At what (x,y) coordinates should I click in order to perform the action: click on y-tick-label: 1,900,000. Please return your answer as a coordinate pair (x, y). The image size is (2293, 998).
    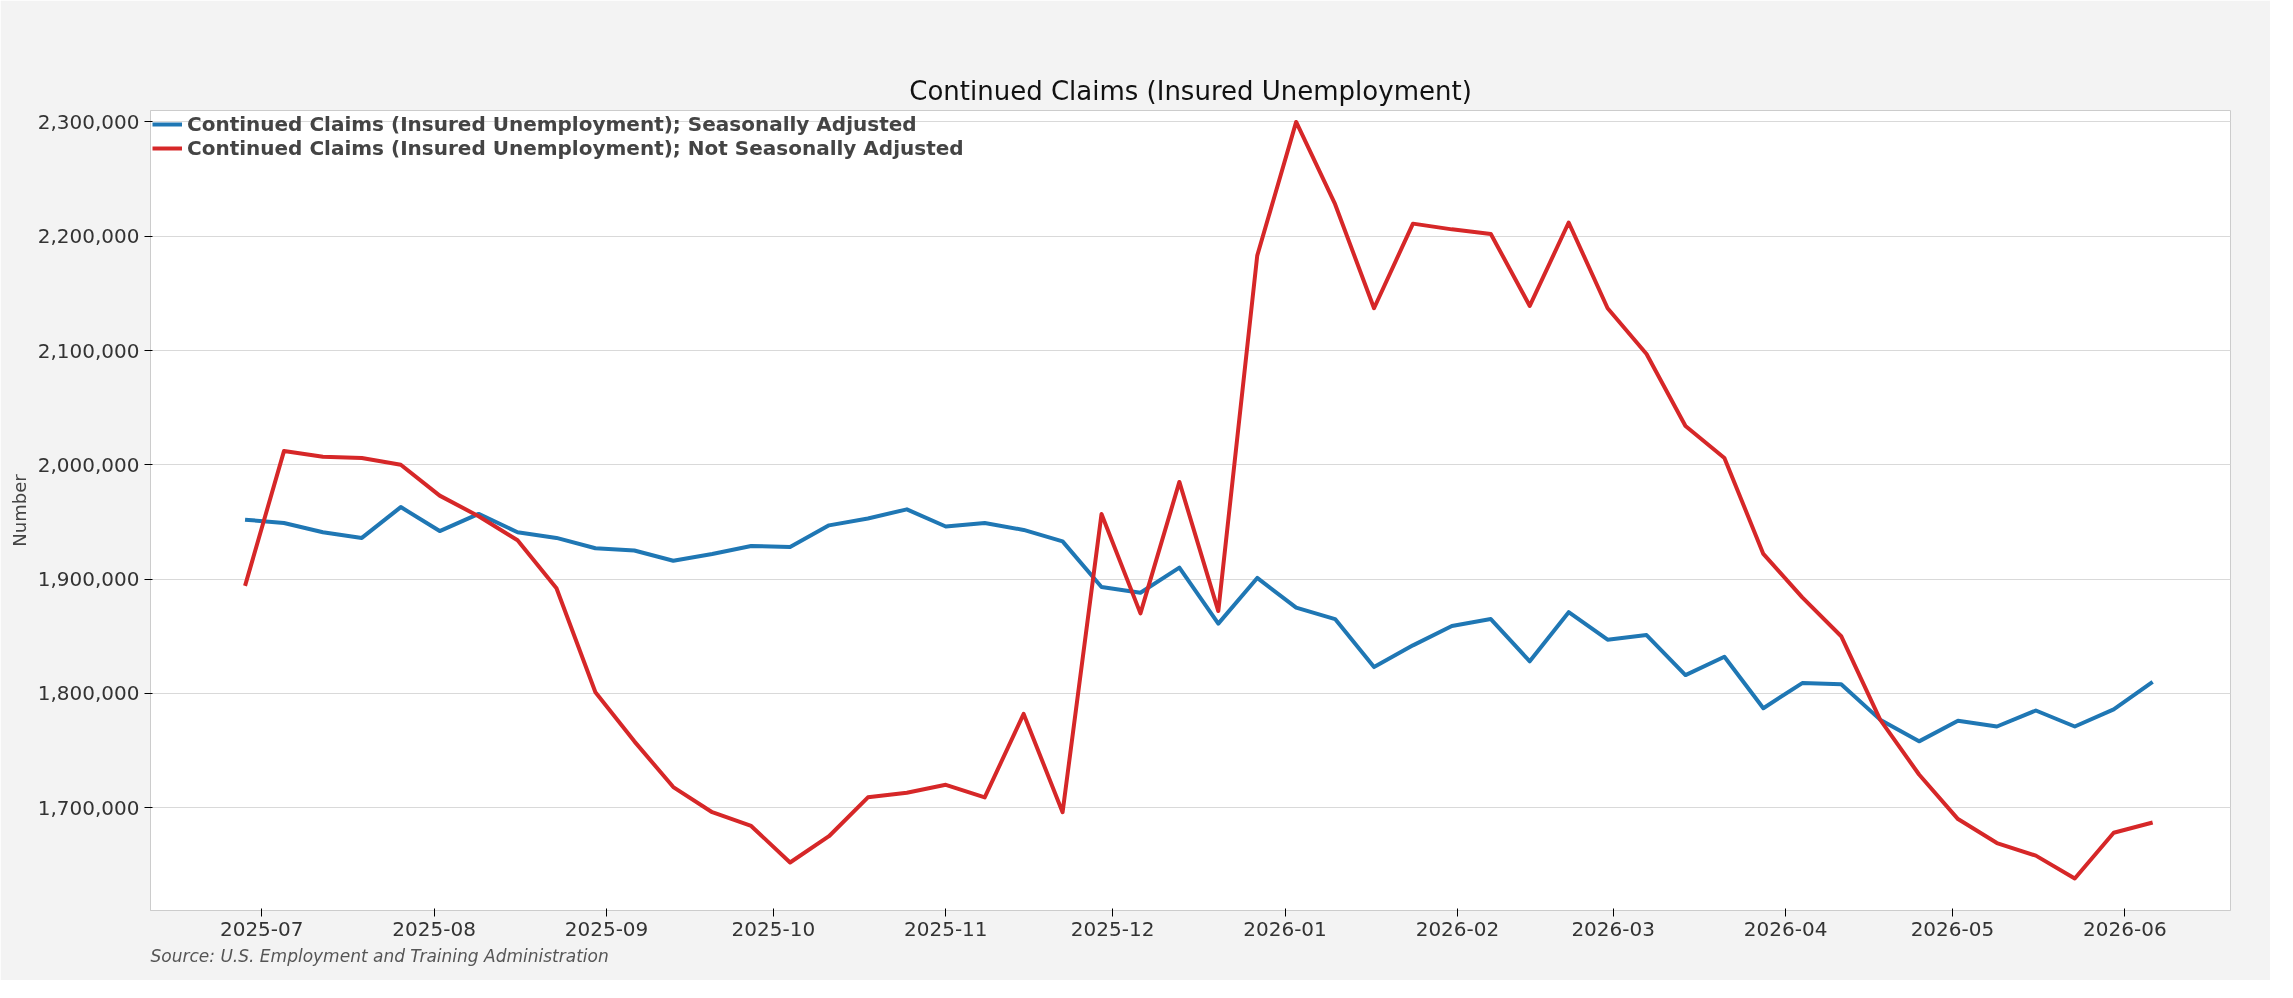
    Looking at the image, I should click on (88, 579).